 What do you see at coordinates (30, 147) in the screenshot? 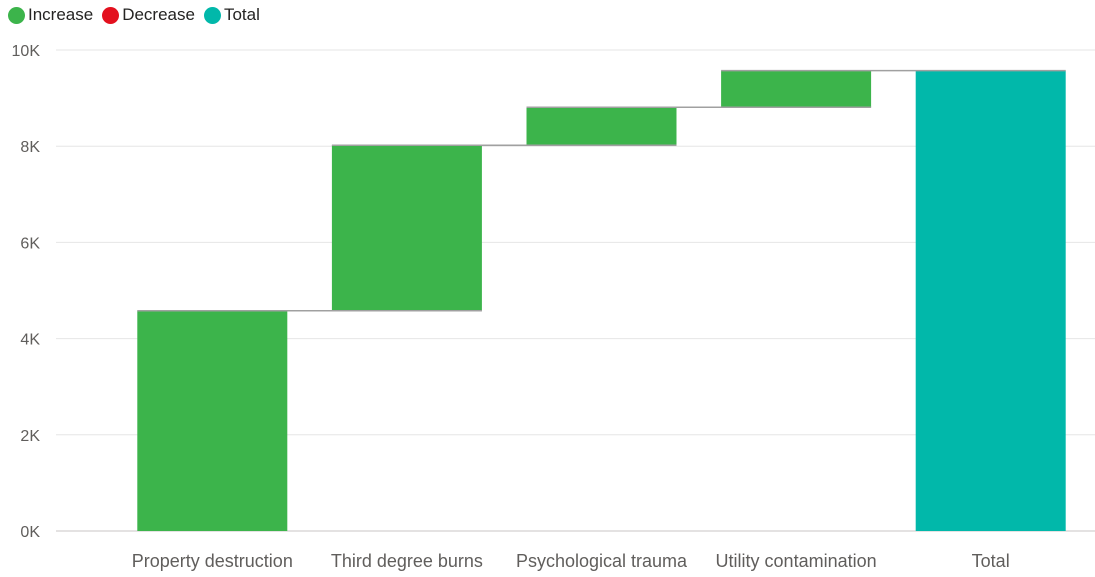
I see `y-tick-label: 8K` at bounding box center [30, 147].